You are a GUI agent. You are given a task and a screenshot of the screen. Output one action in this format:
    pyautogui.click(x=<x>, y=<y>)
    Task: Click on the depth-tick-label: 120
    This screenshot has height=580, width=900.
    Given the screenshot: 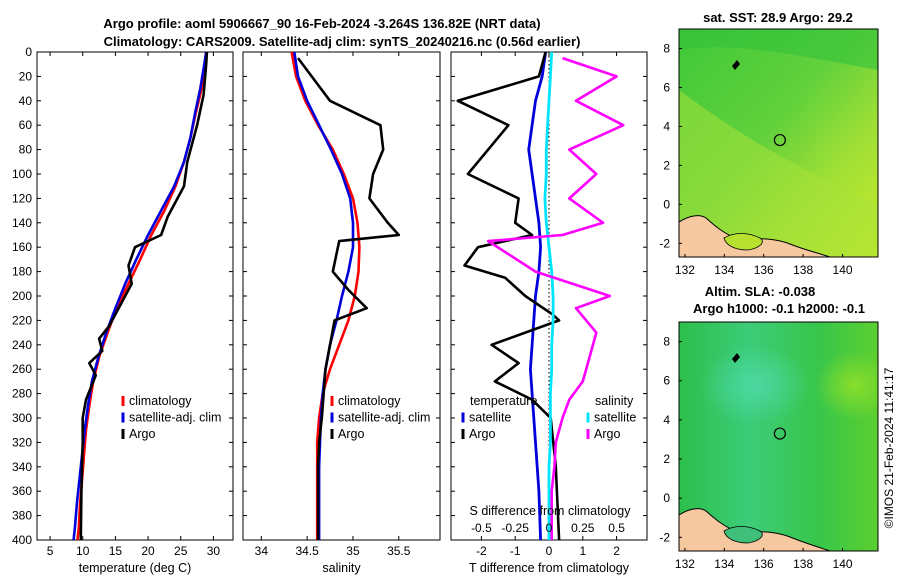 What is the action you would take?
    pyautogui.click(x=22, y=198)
    